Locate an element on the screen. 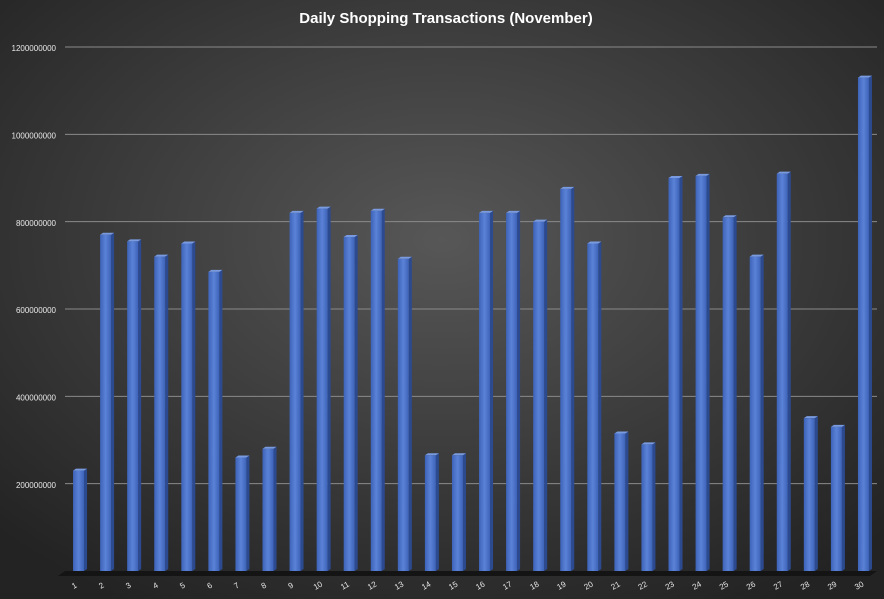 The image size is (884, 599). x-tick-label: 7 is located at coordinates (237, 585).